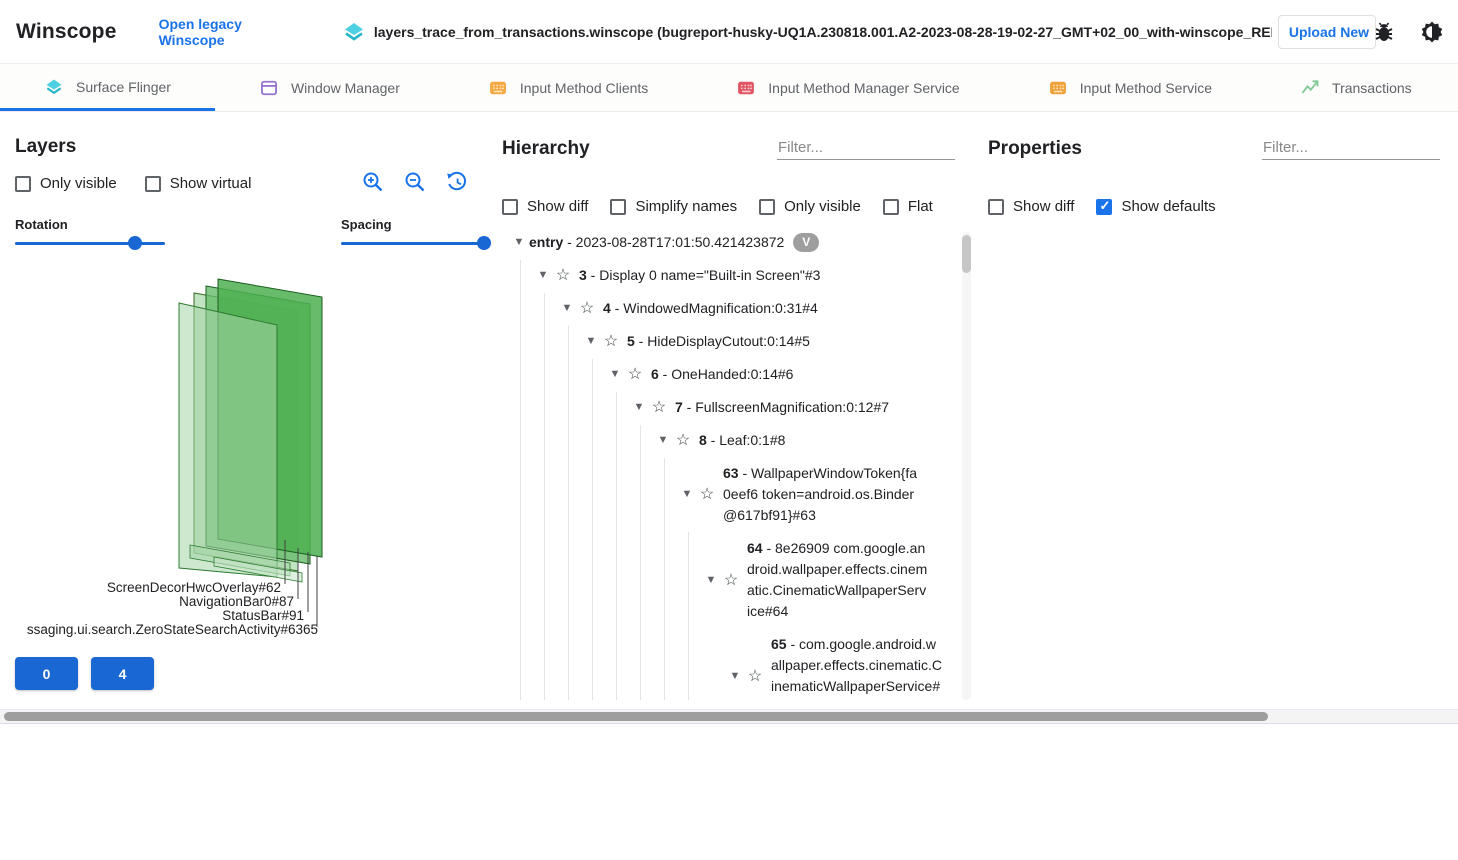 This screenshot has width=1458, height=860. I want to click on rotation-label: Rotation, so click(41, 224).